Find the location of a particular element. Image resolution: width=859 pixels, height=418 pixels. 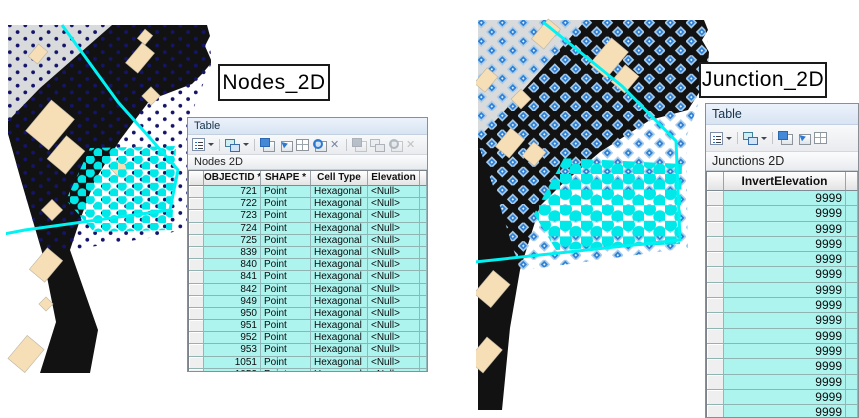

table-row: 951 Point Hexagonal <Null> is located at coordinates (308, 326).